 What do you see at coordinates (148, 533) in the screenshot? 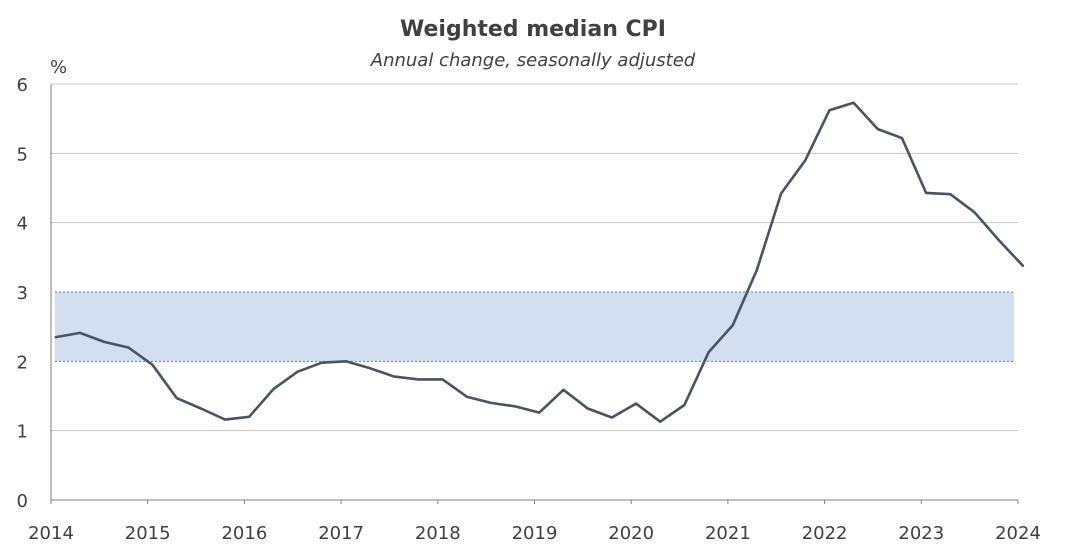
I see `x-tick-label: 2015` at bounding box center [148, 533].